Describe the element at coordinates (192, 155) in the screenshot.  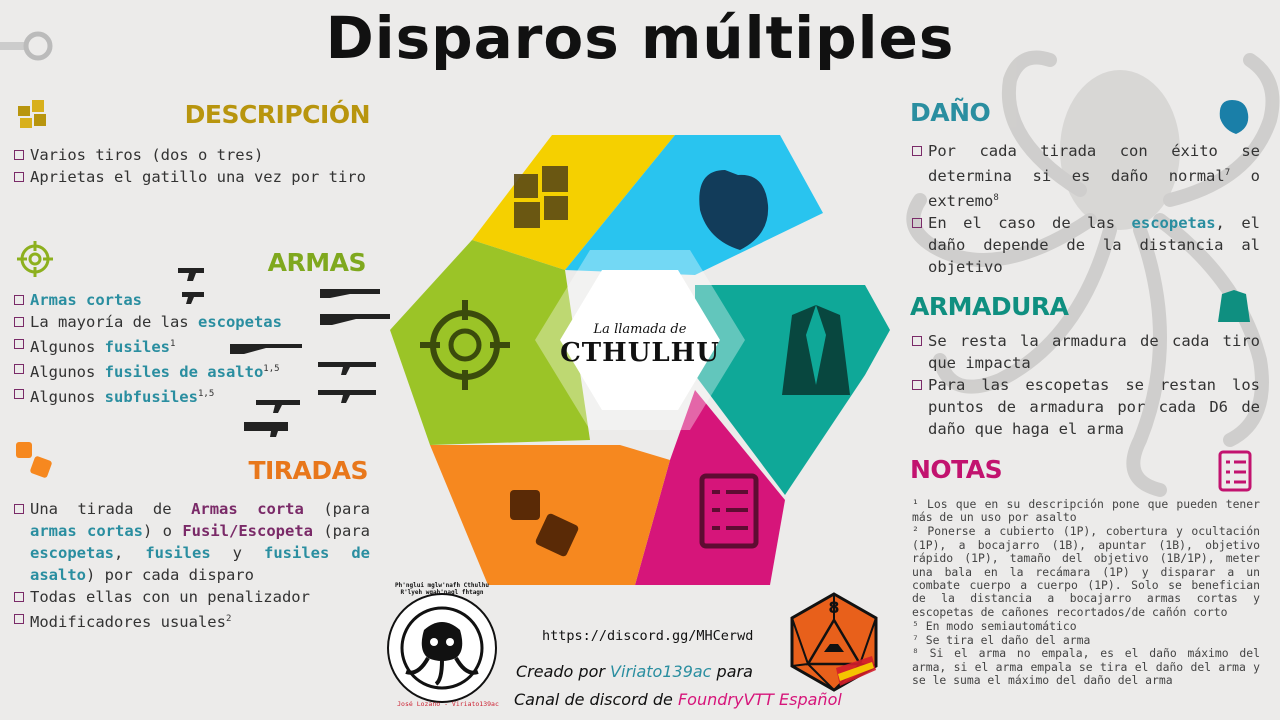
I see `list-item: Varios tiros (dos o tres)` at that location.